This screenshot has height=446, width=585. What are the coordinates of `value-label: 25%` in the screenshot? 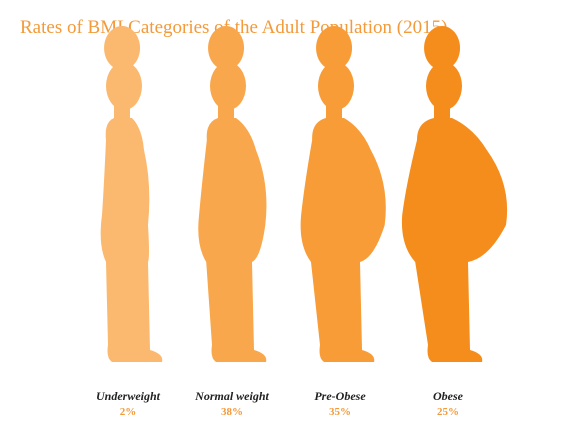 It's located at (448, 412).